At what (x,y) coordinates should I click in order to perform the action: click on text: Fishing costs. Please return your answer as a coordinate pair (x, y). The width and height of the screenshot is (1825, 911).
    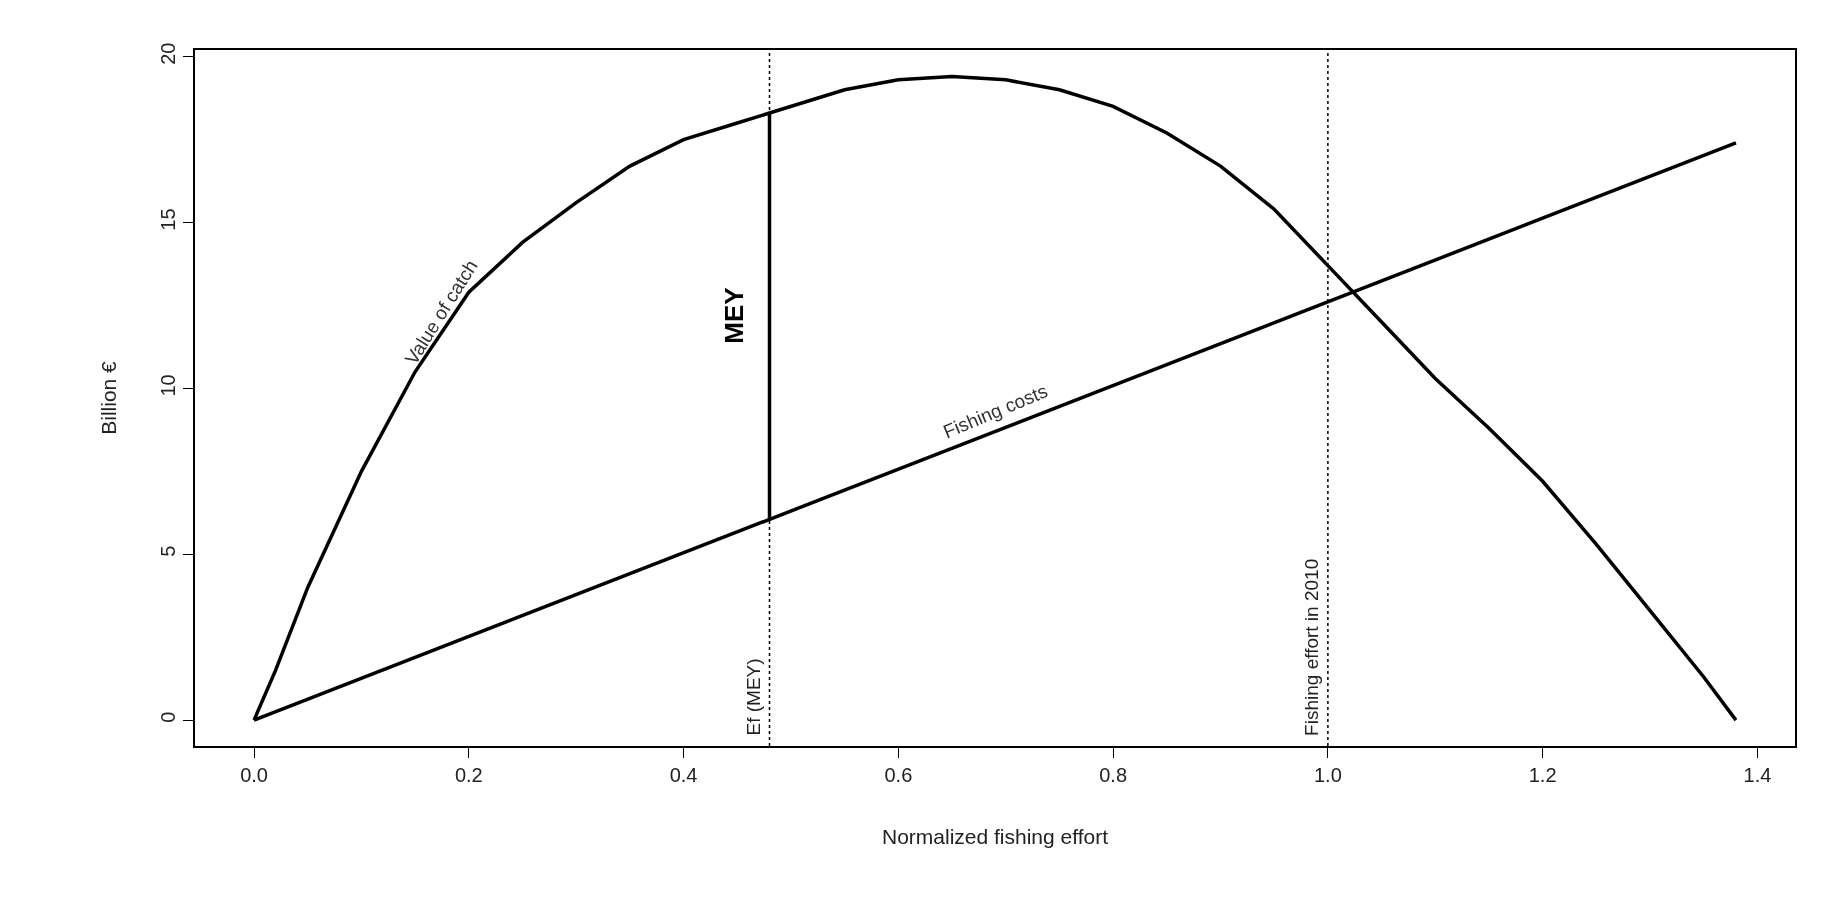
    Looking at the image, I should click on (995, 411).